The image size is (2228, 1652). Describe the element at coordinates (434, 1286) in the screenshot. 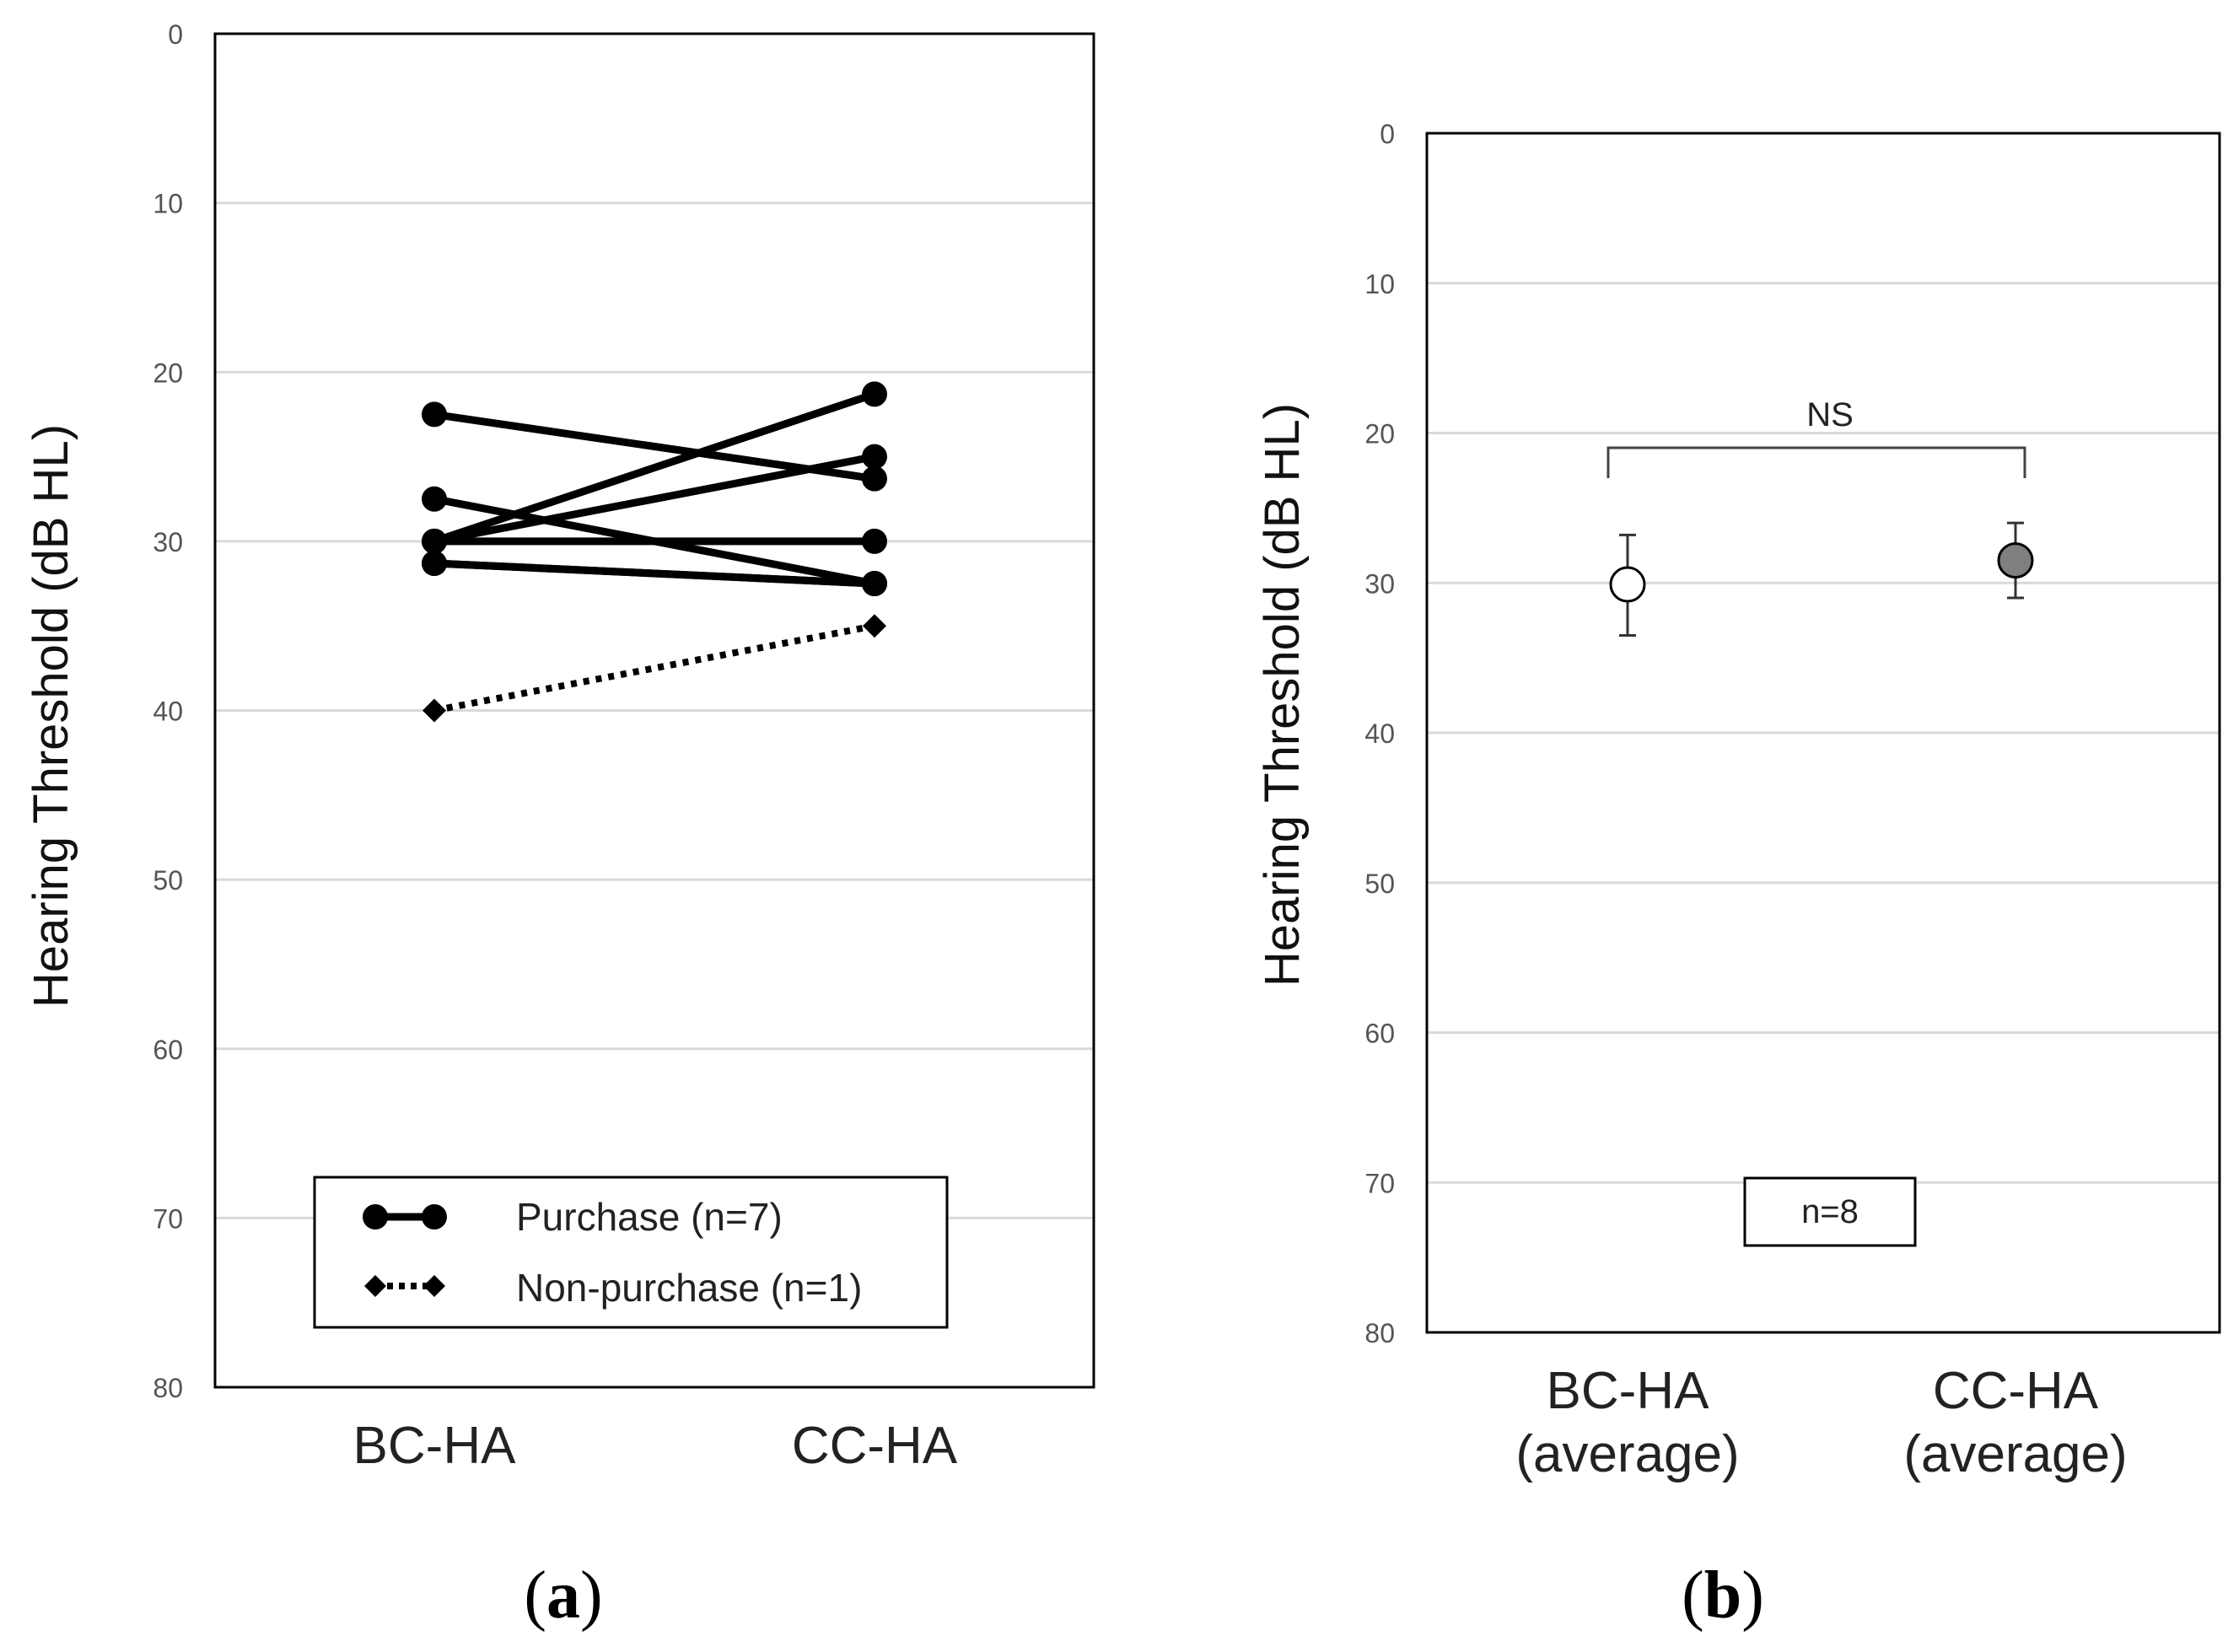

I see `legend-non-purchase-marker-right` at that location.